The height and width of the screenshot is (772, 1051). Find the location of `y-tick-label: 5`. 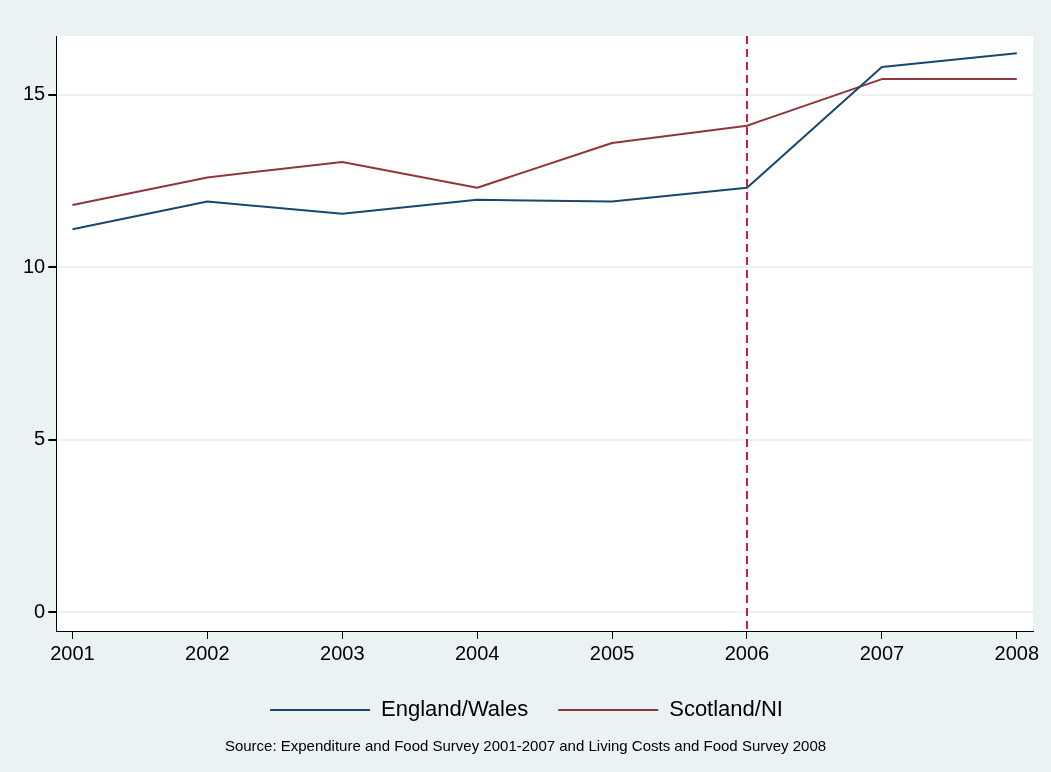

y-tick-label: 5 is located at coordinates (40, 438).